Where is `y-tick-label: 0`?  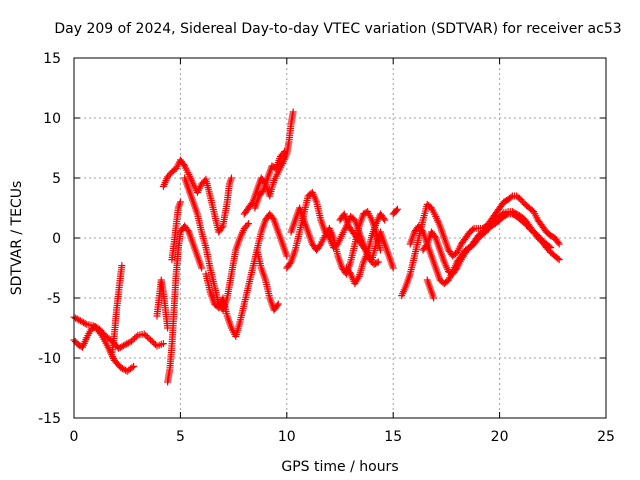
y-tick-label: 0 is located at coordinates (56, 239).